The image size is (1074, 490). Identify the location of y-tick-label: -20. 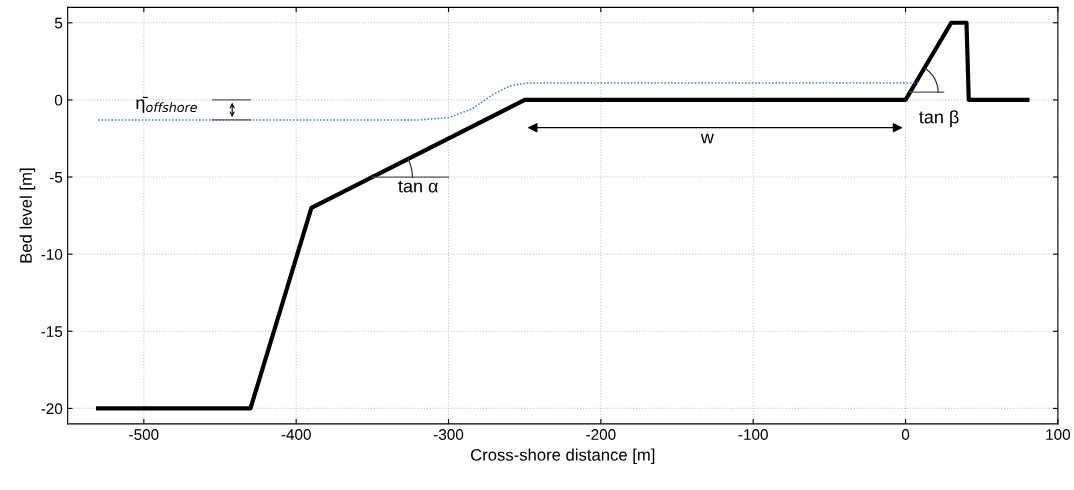
(52, 409).